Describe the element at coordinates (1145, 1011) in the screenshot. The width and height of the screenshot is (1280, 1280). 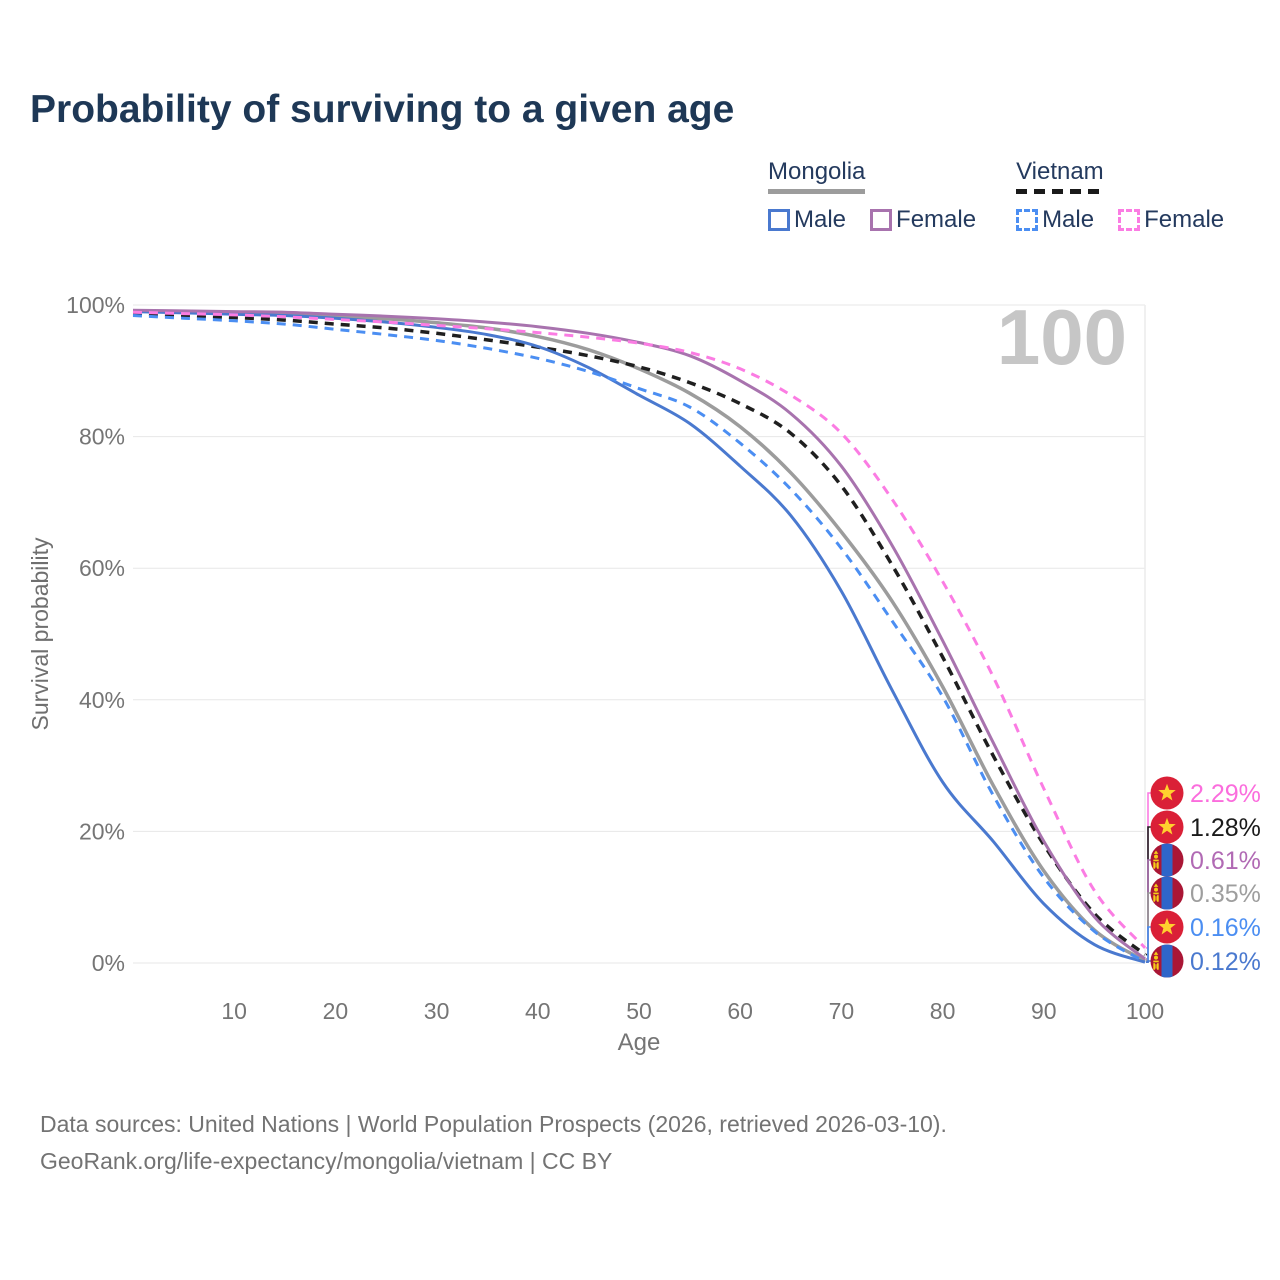
I see `x-tick-label: 100` at that location.